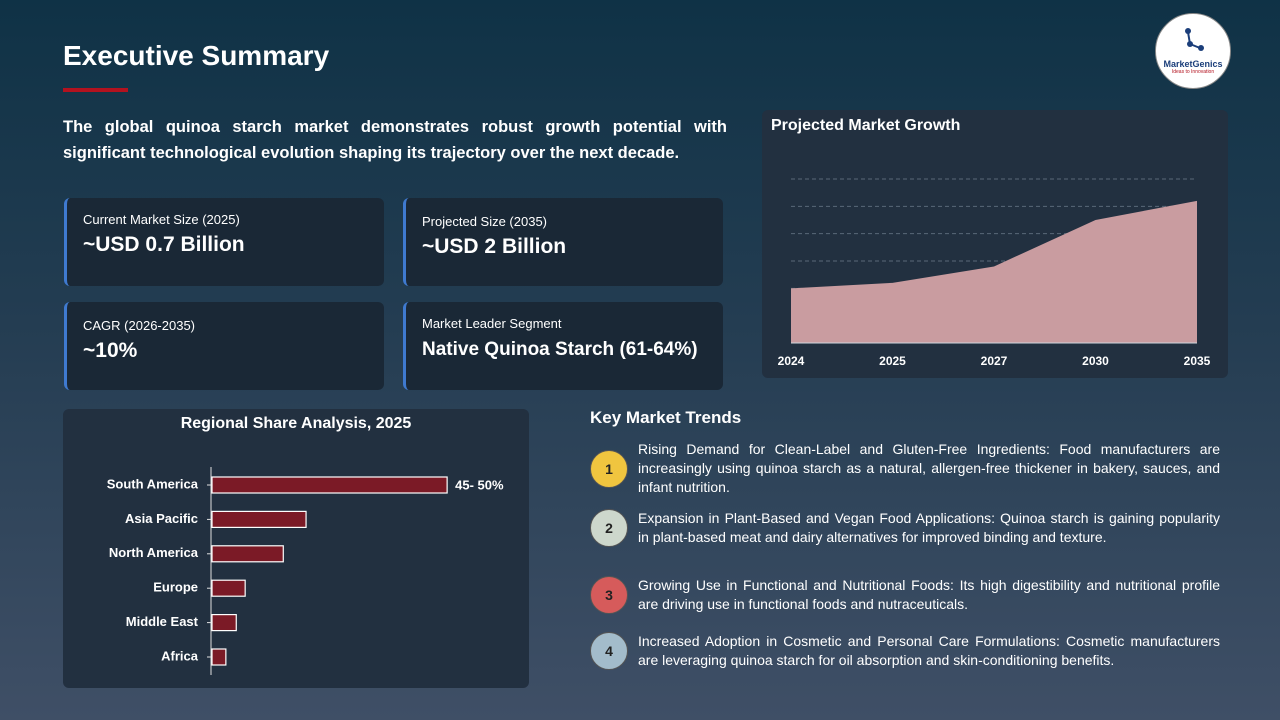 Image resolution: width=1280 pixels, height=720 pixels. What do you see at coordinates (994, 271) in the screenshot?
I see `area` at bounding box center [994, 271].